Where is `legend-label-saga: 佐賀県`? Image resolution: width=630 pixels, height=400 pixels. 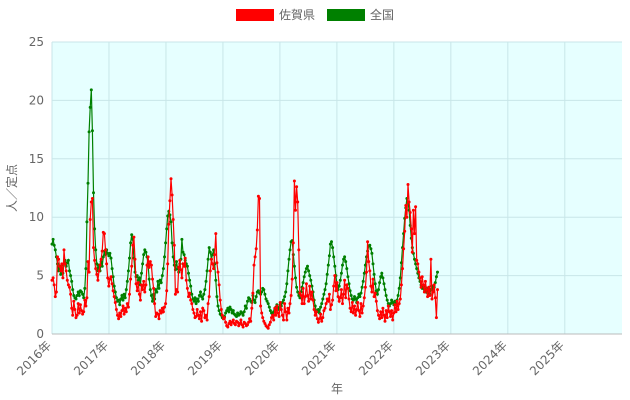
legend-label-saga: 佐賀県 is located at coordinates (297, 15).